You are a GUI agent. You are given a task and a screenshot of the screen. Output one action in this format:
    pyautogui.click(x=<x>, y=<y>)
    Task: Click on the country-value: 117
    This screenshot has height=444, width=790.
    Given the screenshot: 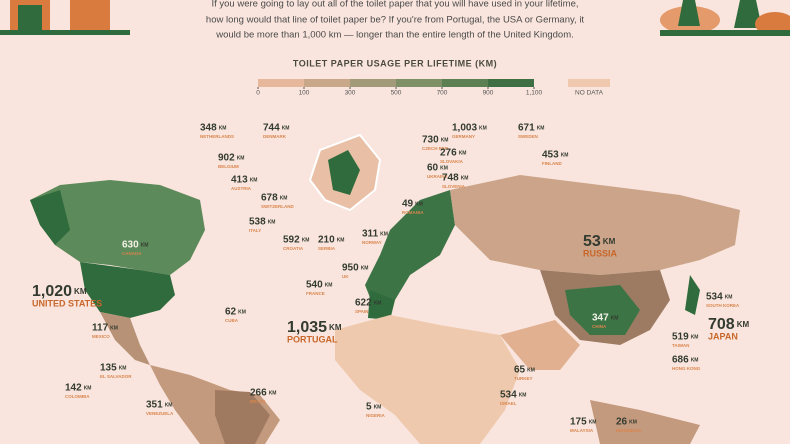 What is the action you would take?
    pyautogui.click(x=100, y=328)
    